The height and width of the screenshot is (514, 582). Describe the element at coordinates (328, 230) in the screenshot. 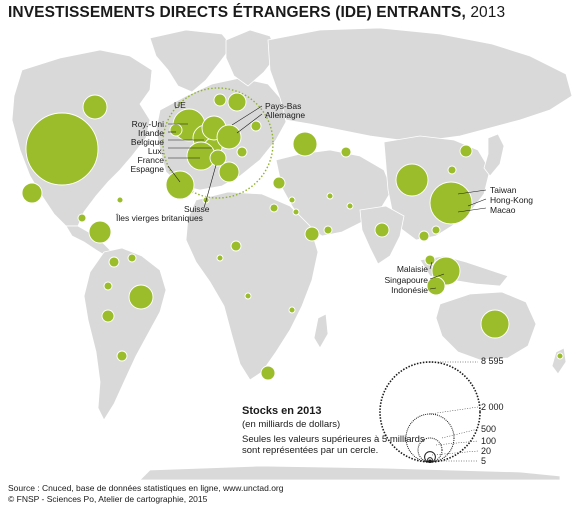

I see `bubble-uae` at that location.